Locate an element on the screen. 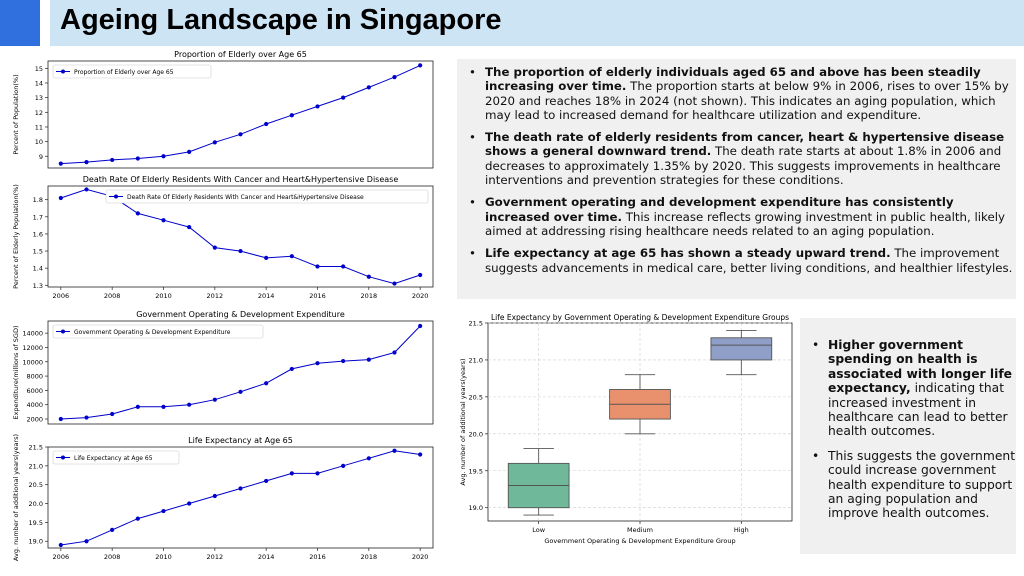  legend-label: Proportion of Elderly over Age 65 is located at coordinates (124, 72).